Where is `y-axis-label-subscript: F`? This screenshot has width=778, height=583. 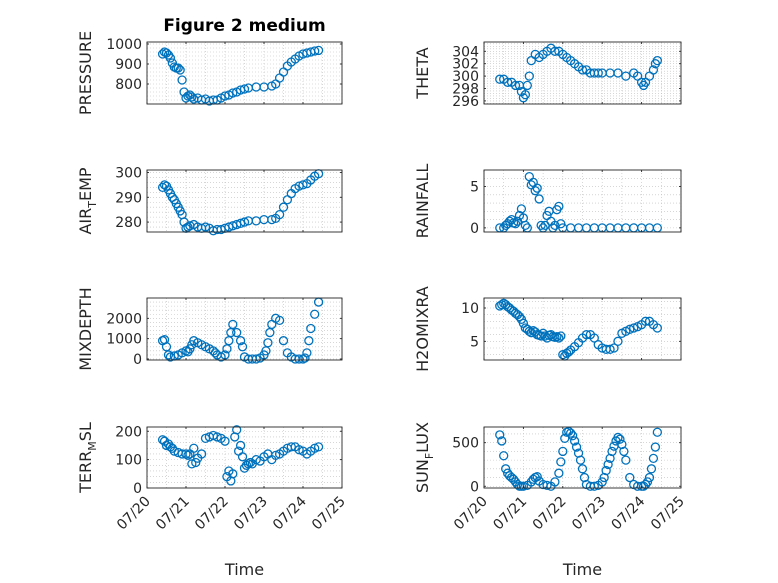 y-axis-label-subscript: F is located at coordinates (429, 456).